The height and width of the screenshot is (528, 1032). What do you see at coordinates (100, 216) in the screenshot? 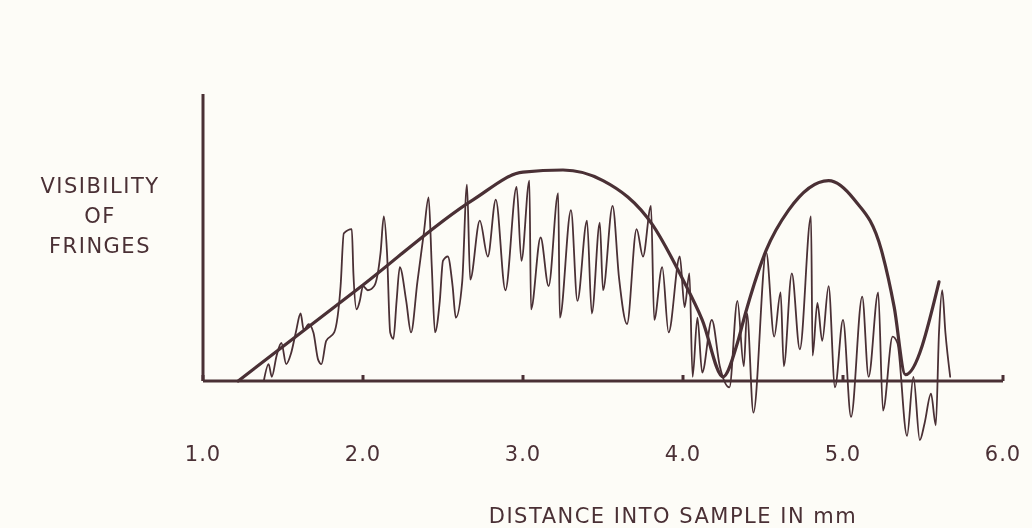
I see `y-axis-title: VISIBILITY OF FRINGES` at bounding box center [100, 216].